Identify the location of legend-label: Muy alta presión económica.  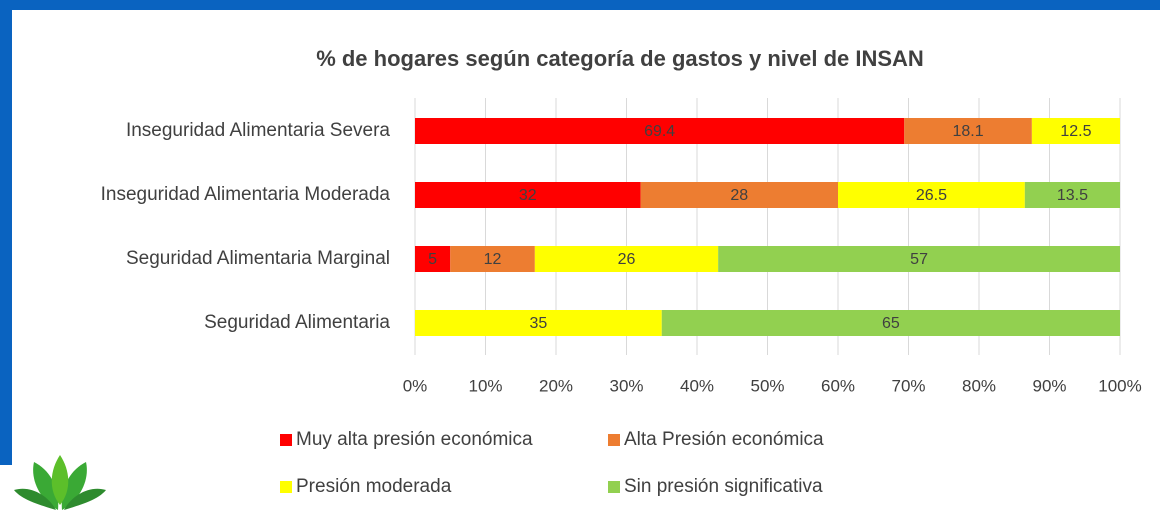
(414, 439).